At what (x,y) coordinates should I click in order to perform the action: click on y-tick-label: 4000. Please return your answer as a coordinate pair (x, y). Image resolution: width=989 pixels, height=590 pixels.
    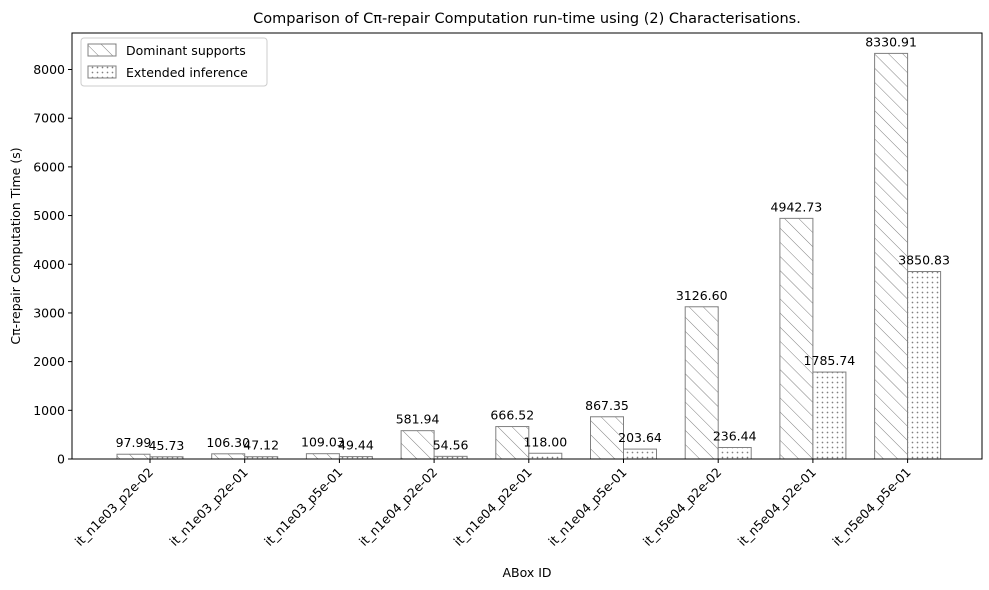
    Looking at the image, I should click on (49, 264).